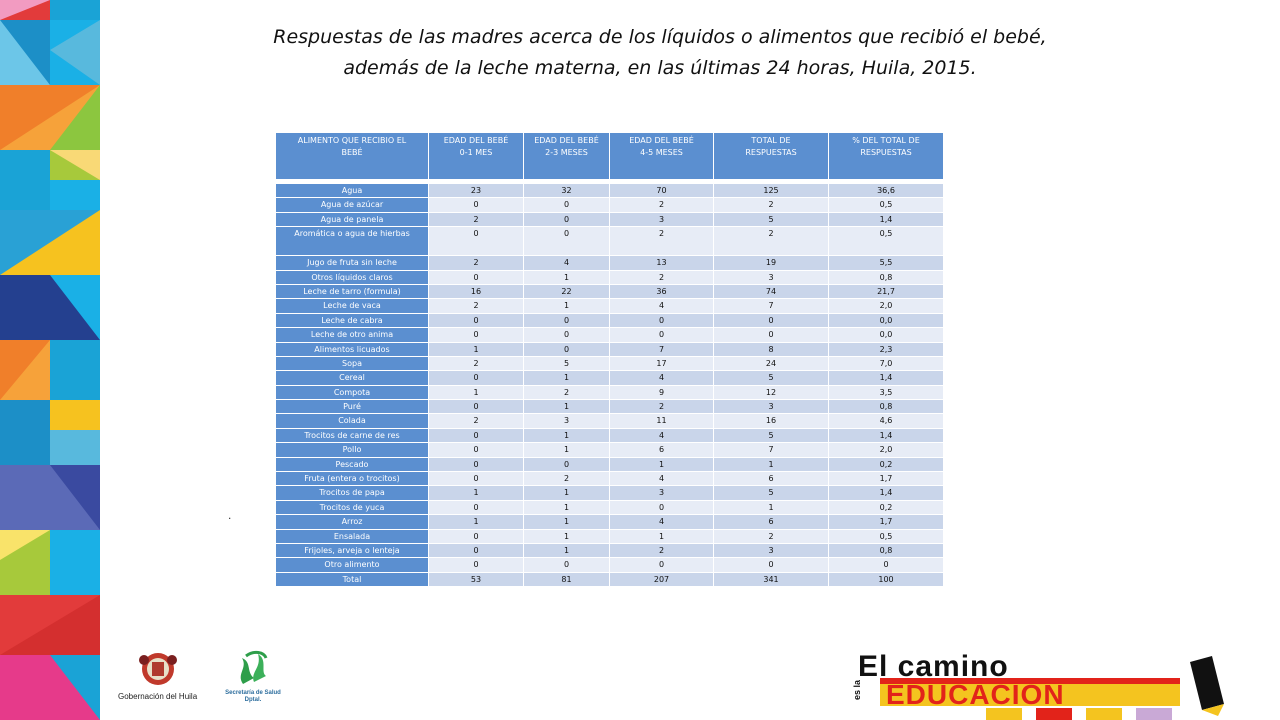 This screenshot has width=1280, height=720. Describe the element at coordinates (566, 190) in the screenshot. I see `value-cell: 32` at that location.